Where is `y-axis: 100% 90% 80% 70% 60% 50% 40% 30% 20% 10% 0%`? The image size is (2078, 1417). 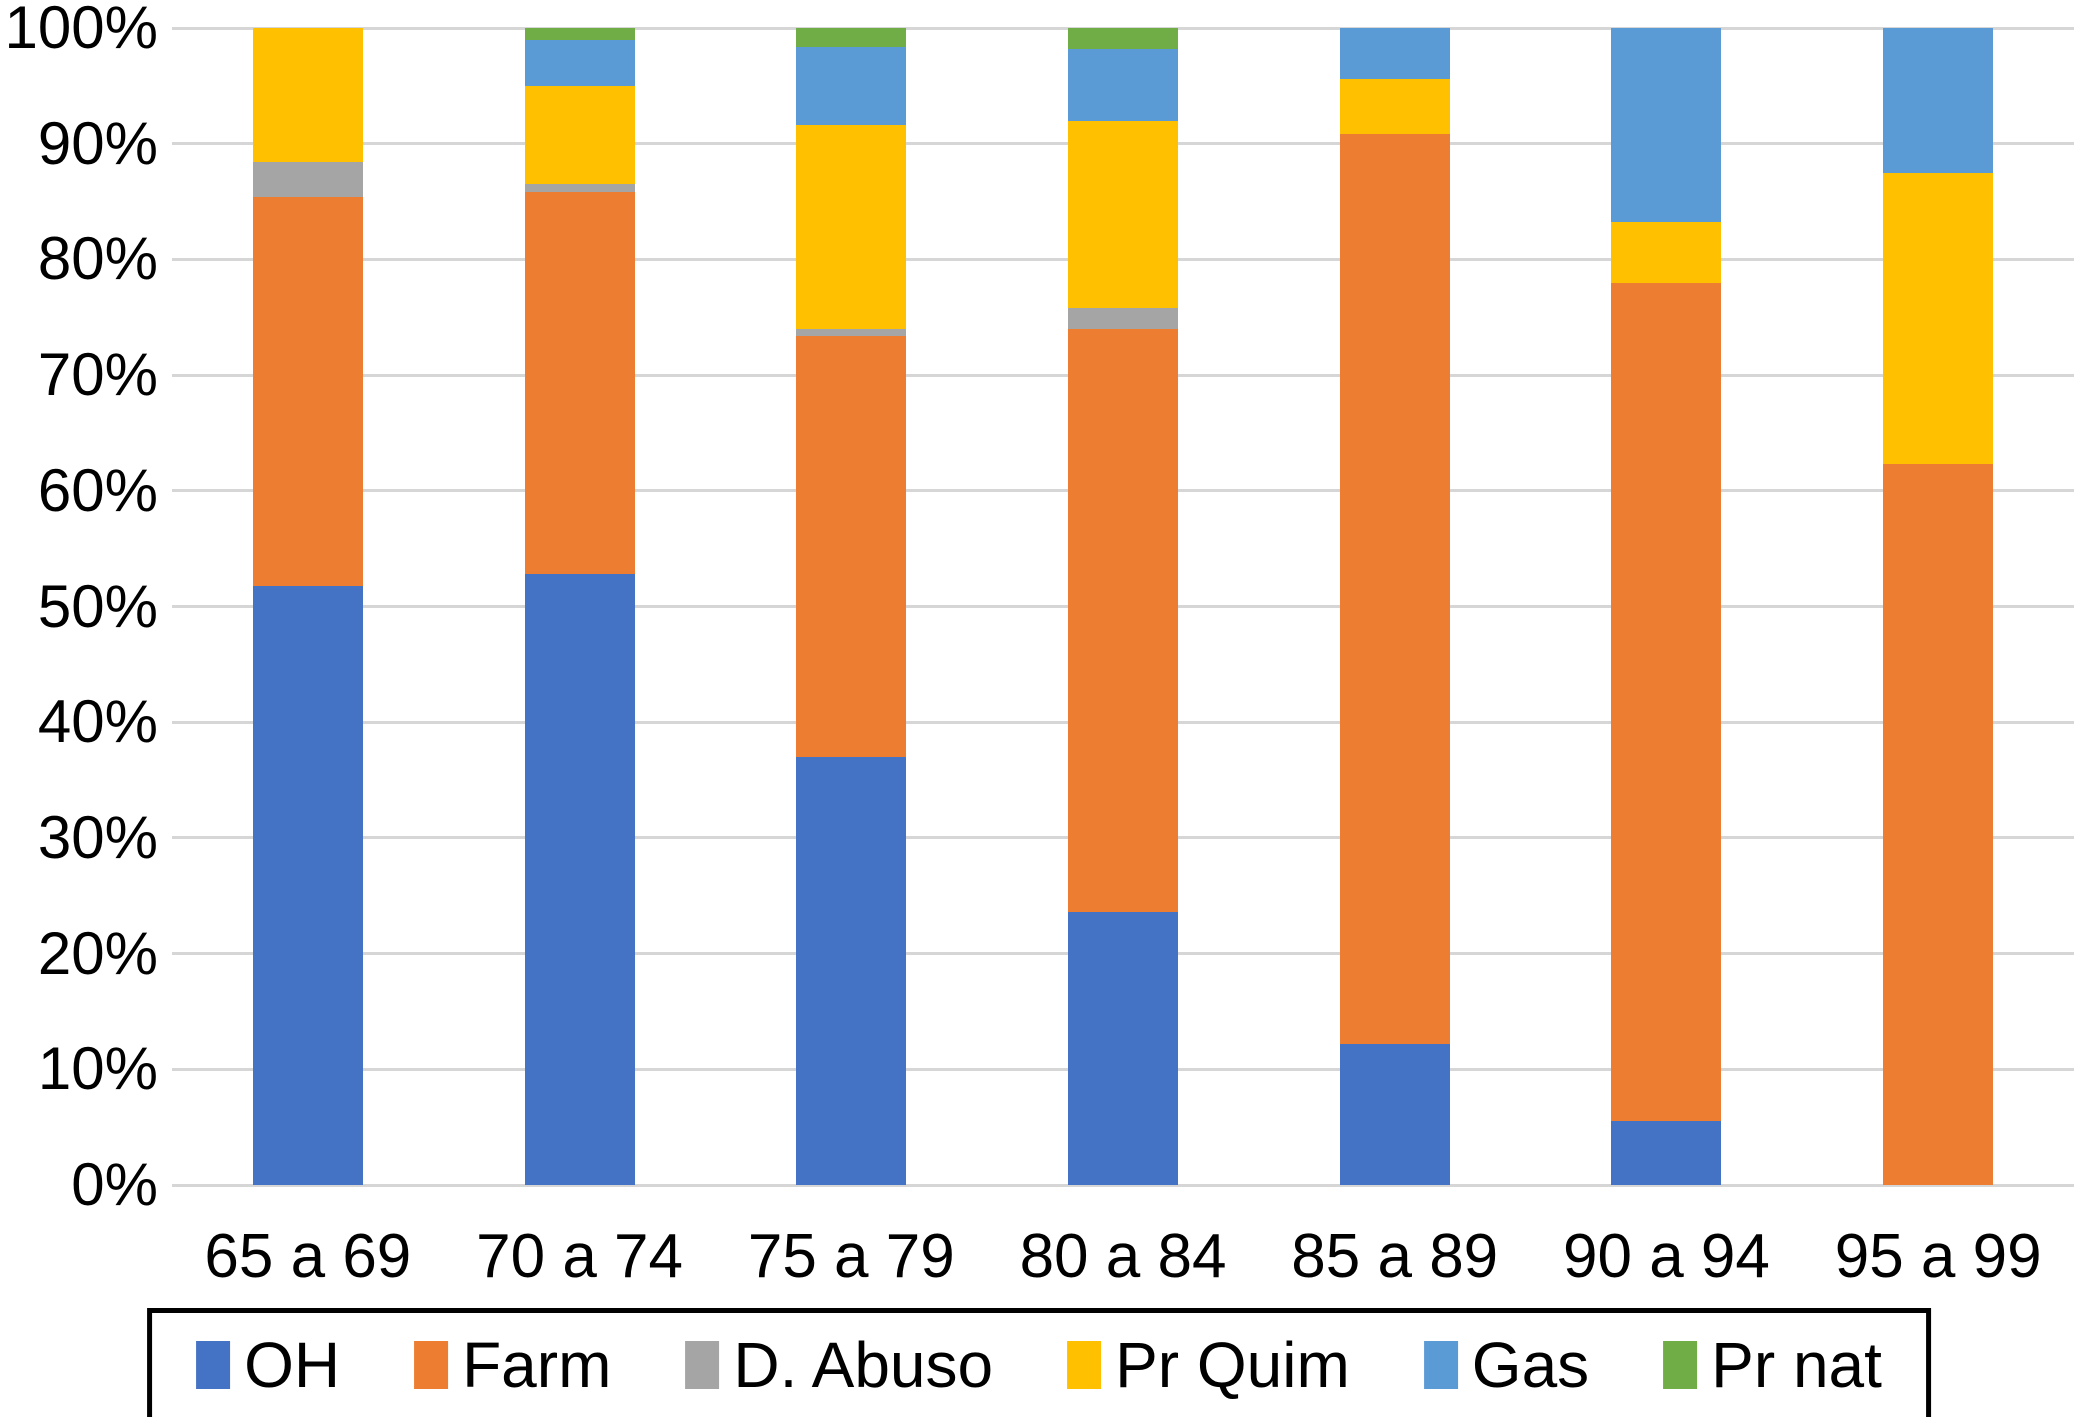 y-axis: 100% 90% 80% 70% 60% 50% 40% 30% 20% 10% 0% is located at coordinates (79, 607).